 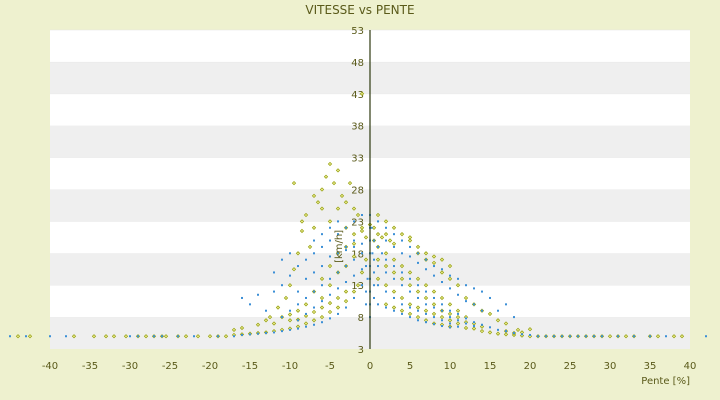 I want to click on y-tick-label: 18, so click(x=357, y=254).